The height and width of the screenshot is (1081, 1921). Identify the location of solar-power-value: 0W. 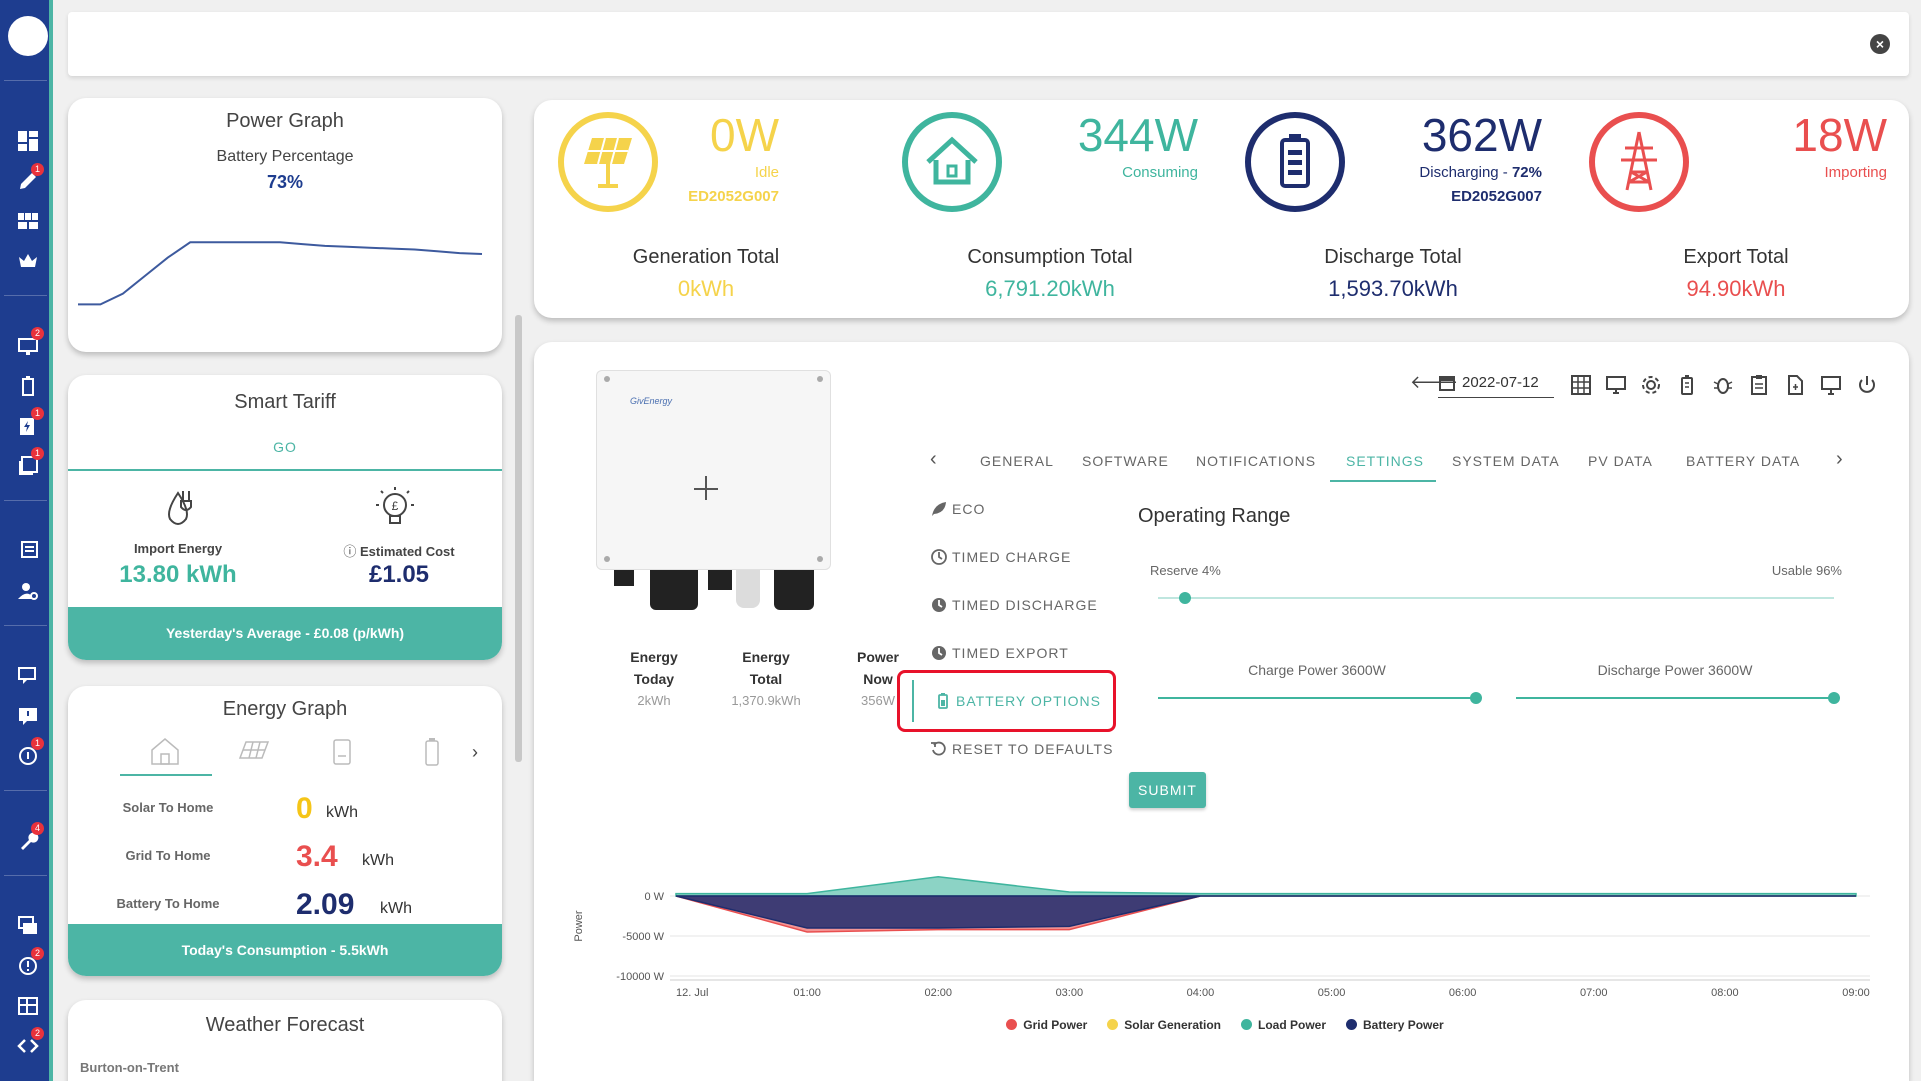
(744, 135).